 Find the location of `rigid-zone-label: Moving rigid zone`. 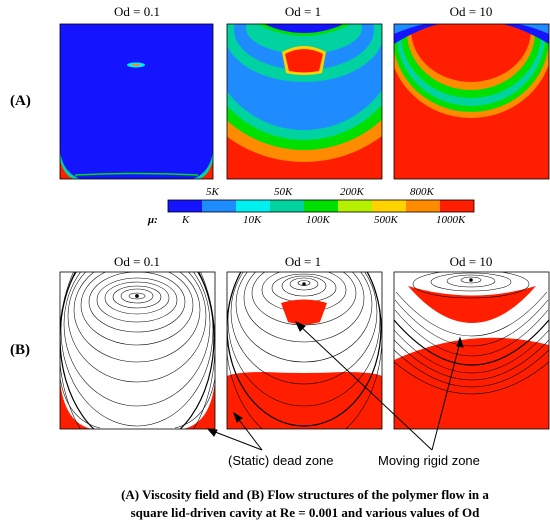

rigid-zone-label: Moving rigid zone is located at coordinates (429, 460).